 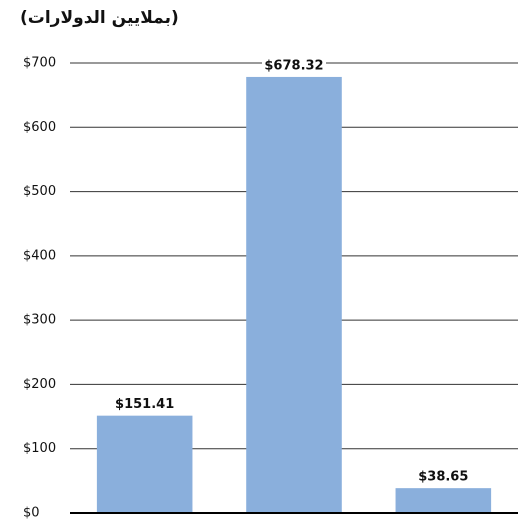 What do you see at coordinates (39, 320) in the screenshot?
I see `y-tick-label: $300` at bounding box center [39, 320].